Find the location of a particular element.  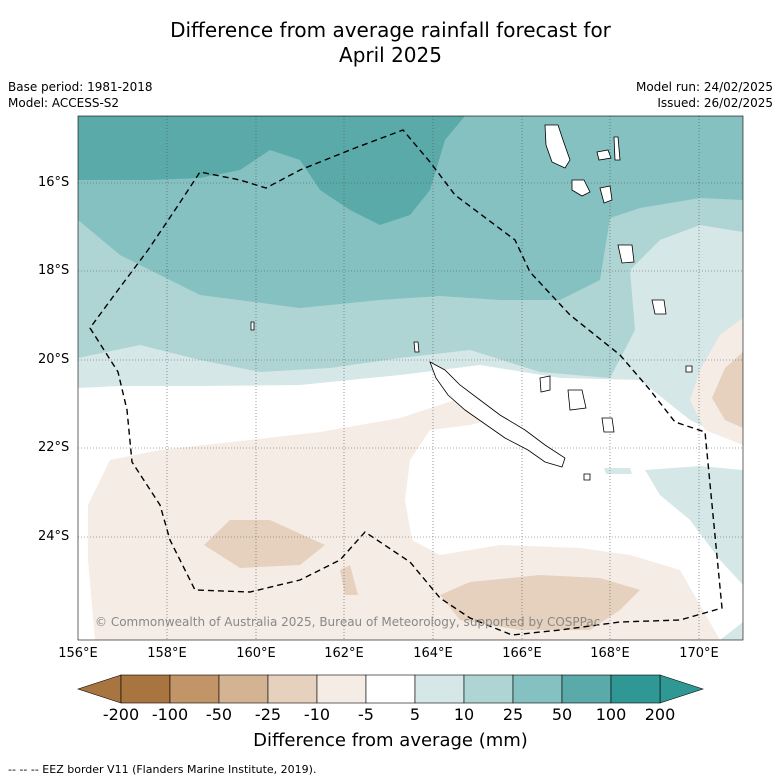

lon-tick-168e: 168°E is located at coordinates (610, 653).